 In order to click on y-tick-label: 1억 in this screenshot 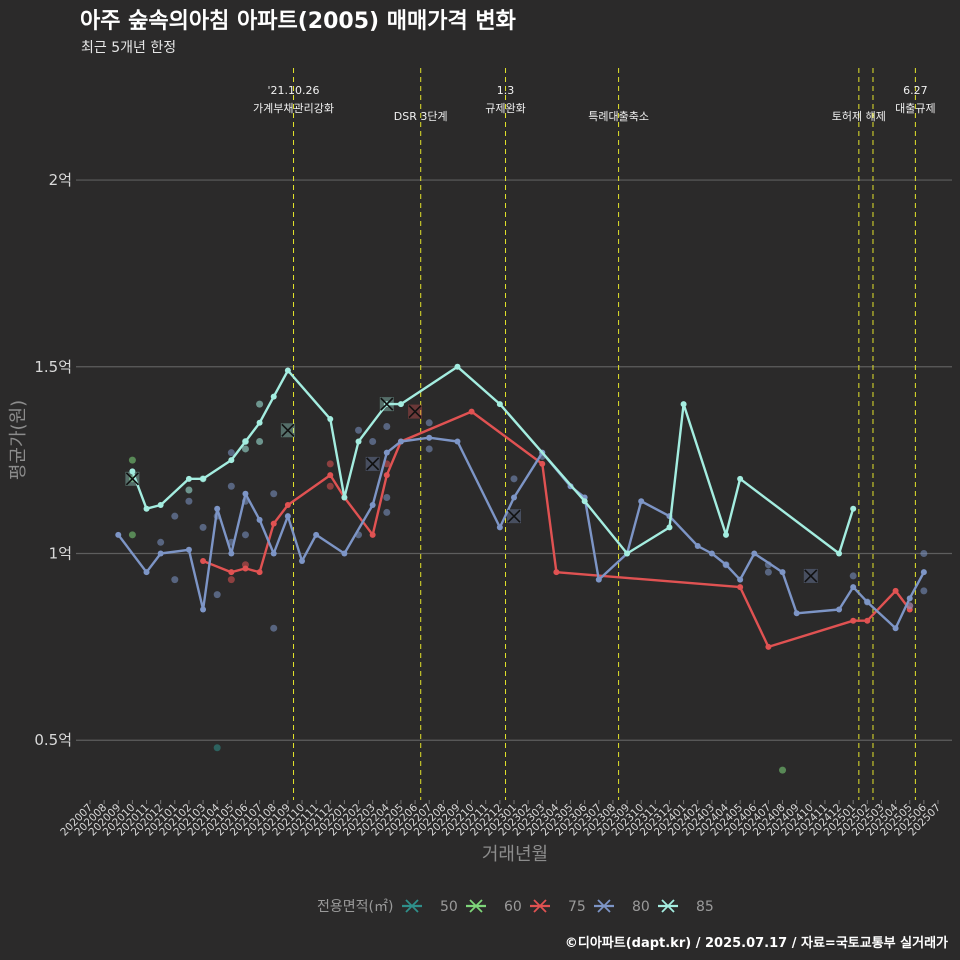, I will do `click(60, 554)`.